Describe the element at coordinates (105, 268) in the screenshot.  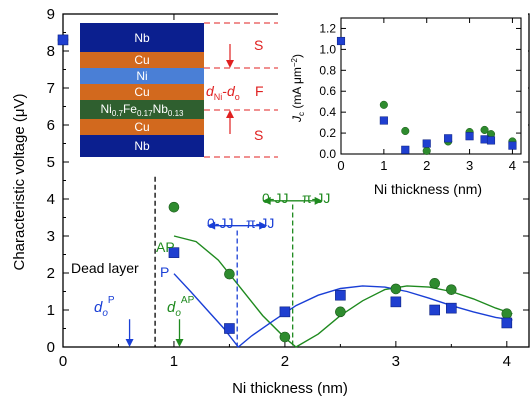
I see `dead-layer-label: Dead layer` at that location.